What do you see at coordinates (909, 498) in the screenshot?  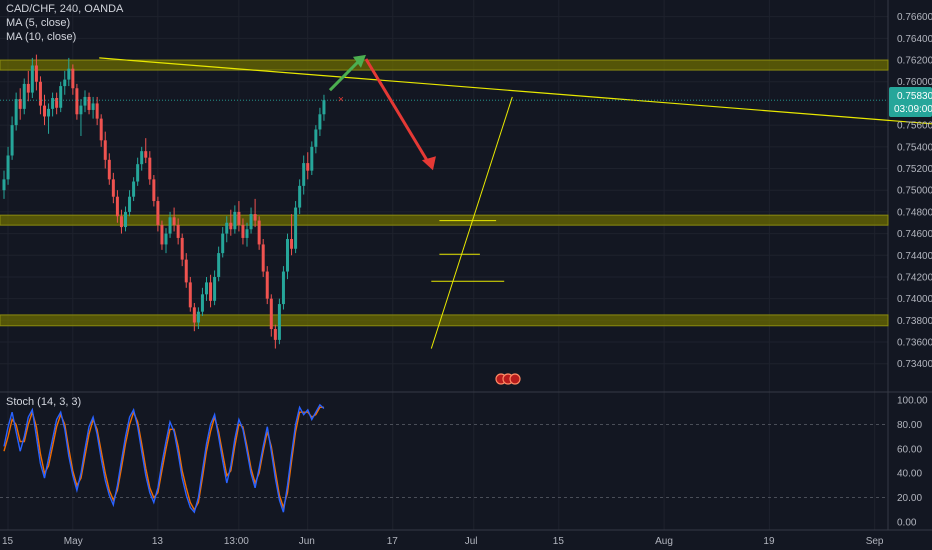 I see `stoch-tick-label: 20.00` at bounding box center [909, 498].